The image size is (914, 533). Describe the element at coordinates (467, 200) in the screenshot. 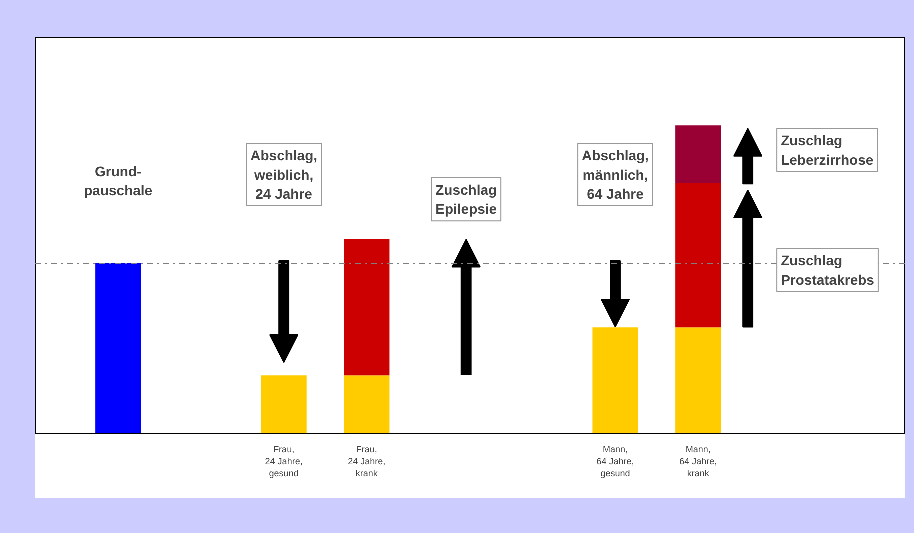

I see `annotation: Zuschlag Epilepsie` at that location.